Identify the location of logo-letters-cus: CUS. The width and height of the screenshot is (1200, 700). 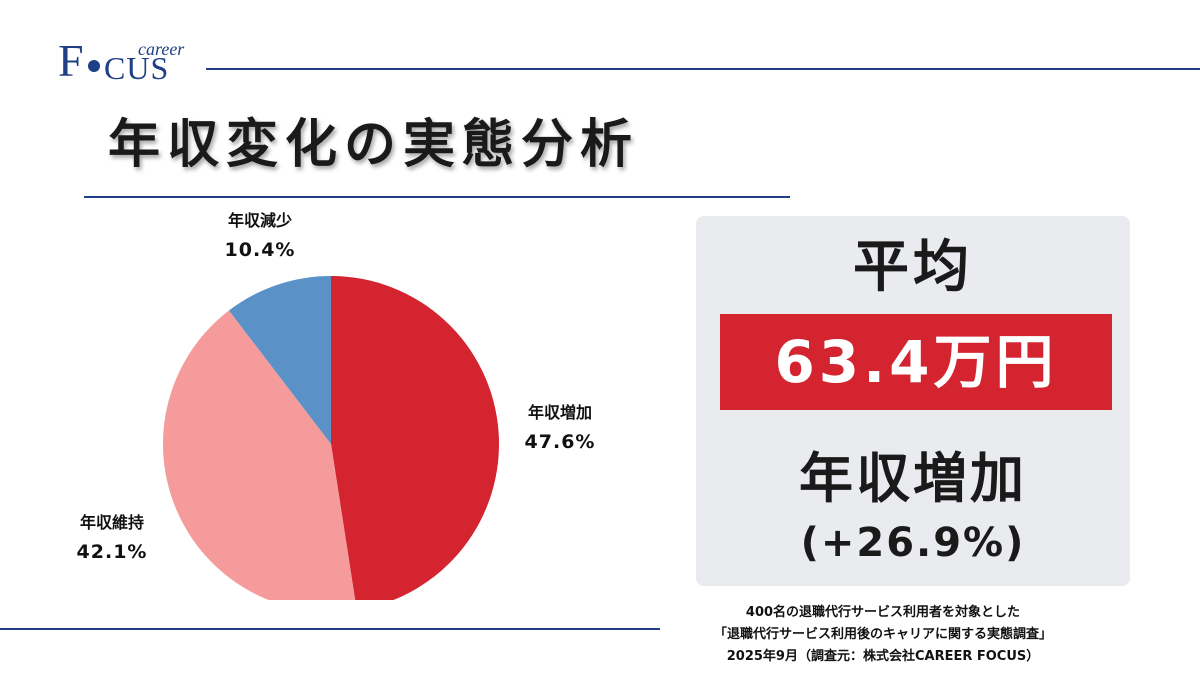
(137, 68).